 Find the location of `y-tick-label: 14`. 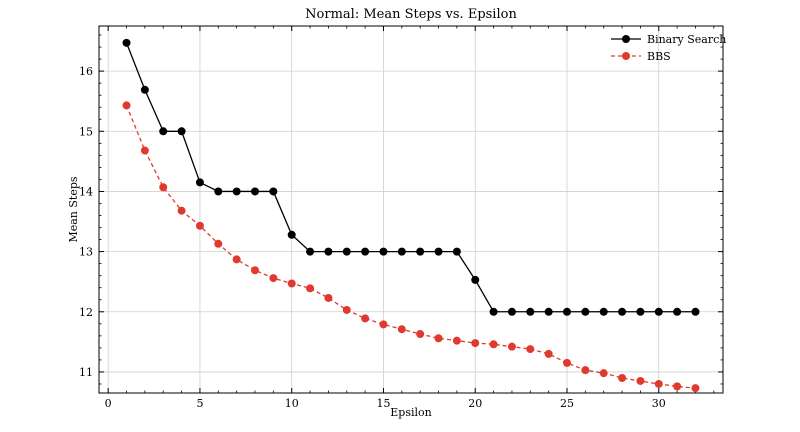

y-tick-label: 14 is located at coordinates (86, 191).